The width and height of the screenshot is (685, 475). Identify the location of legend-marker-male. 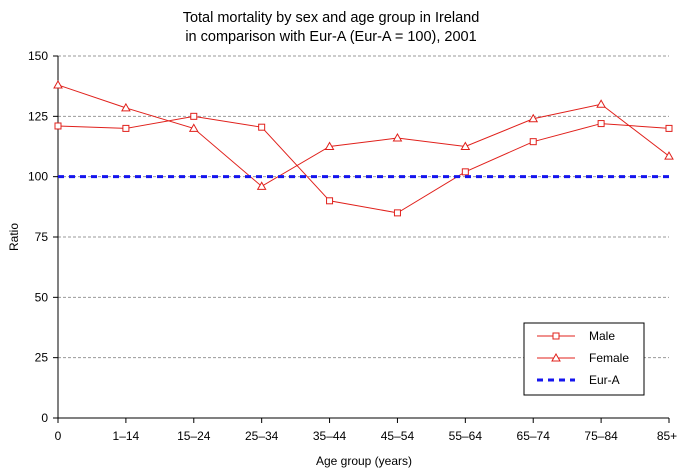
(556, 336).